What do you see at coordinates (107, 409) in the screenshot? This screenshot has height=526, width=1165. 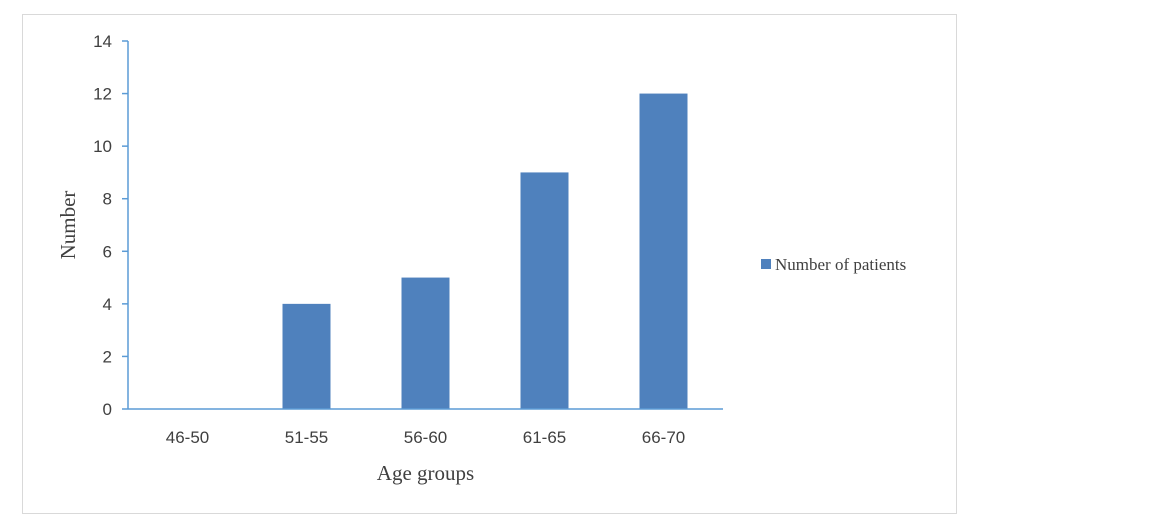 I see `y-tick-label: 0` at bounding box center [107, 409].